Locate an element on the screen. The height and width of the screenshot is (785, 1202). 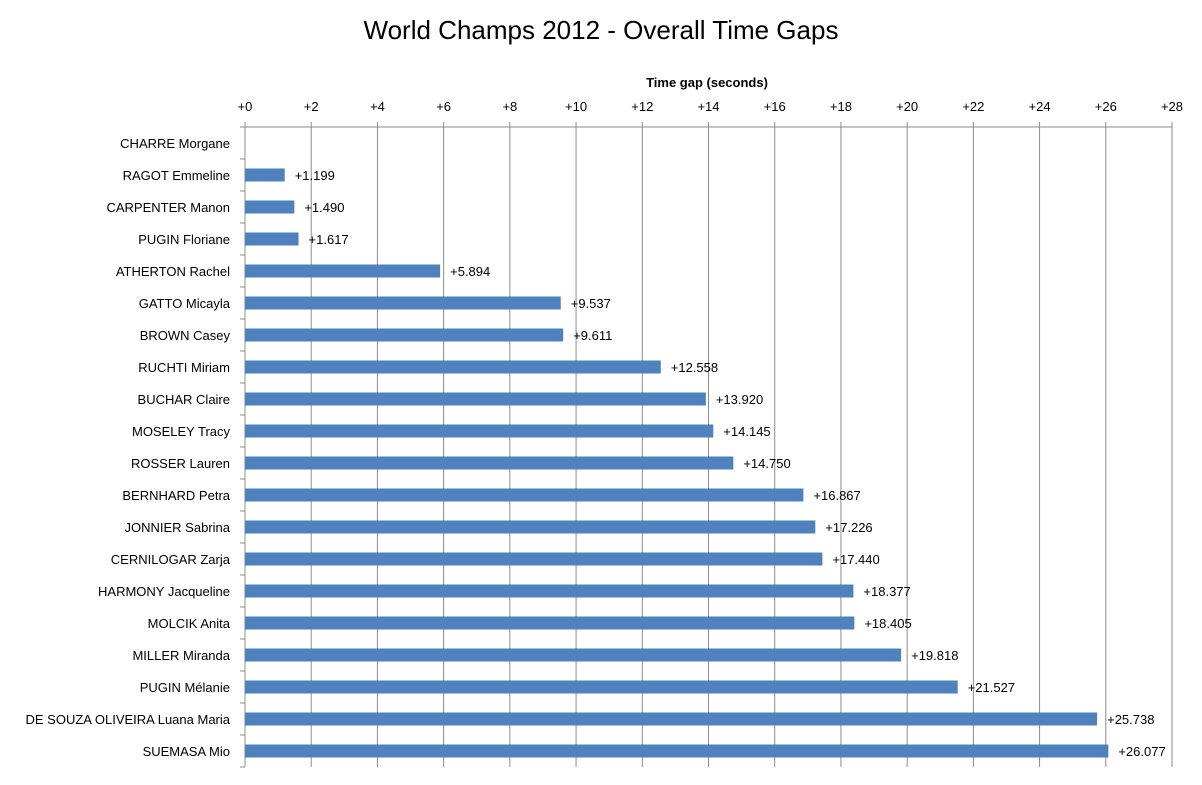
data-label: +1.617 is located at coordinates (329, 239).